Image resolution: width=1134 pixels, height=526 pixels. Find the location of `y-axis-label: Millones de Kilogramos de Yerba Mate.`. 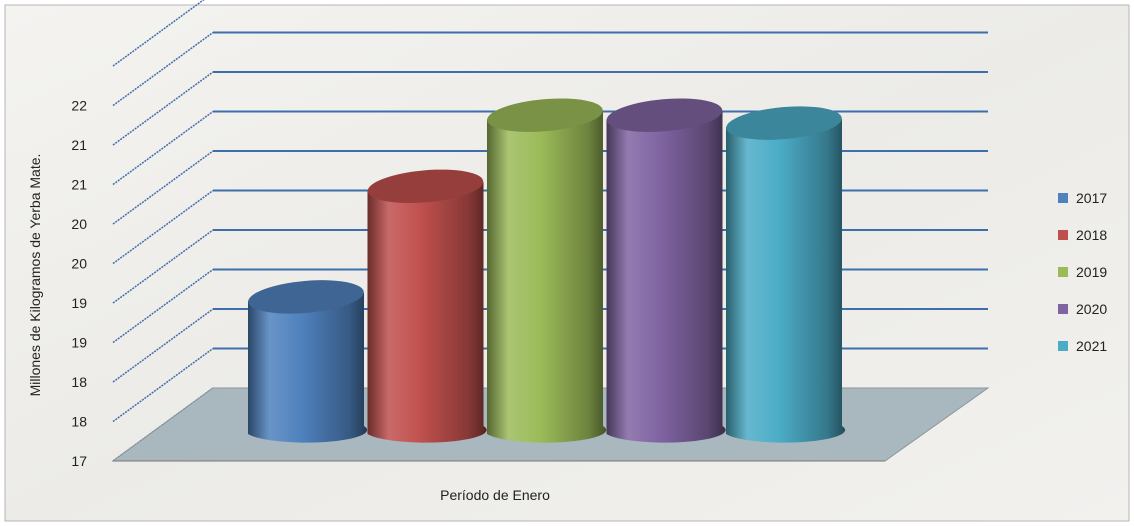

y-axis-label: Millones de Kilogramos de Yerba Mate. is located at coordinates (35, 275).